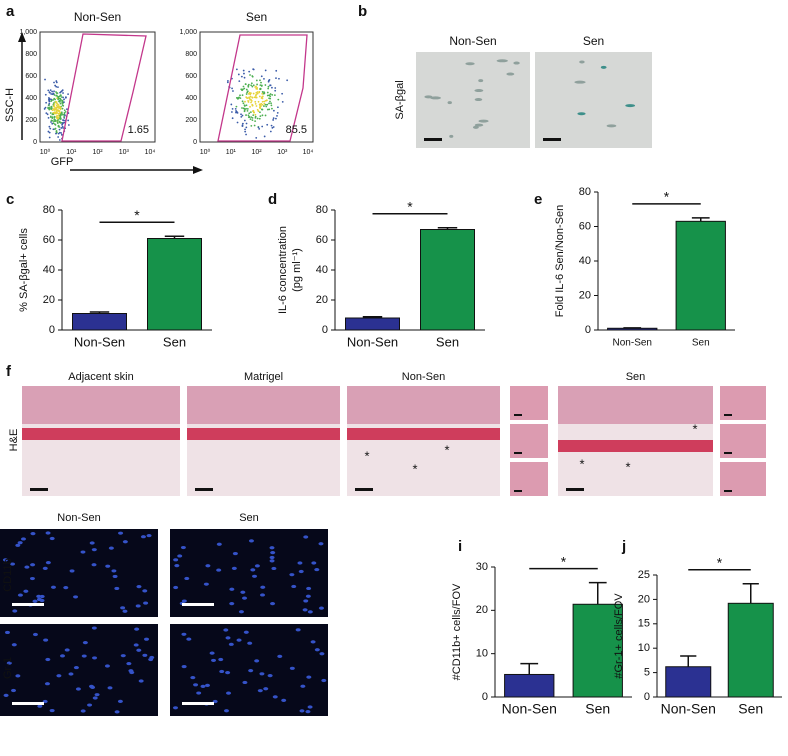 The image size is (788, 756). I want to click on y-axis-label: (pg ml⁻¹), so click(297, 270).